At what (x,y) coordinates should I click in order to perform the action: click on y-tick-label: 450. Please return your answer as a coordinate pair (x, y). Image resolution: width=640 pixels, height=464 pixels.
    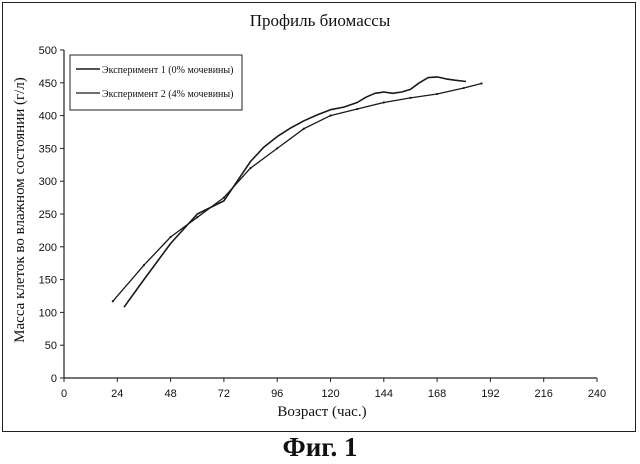
    Looking at the image, I should click on (48, 84).